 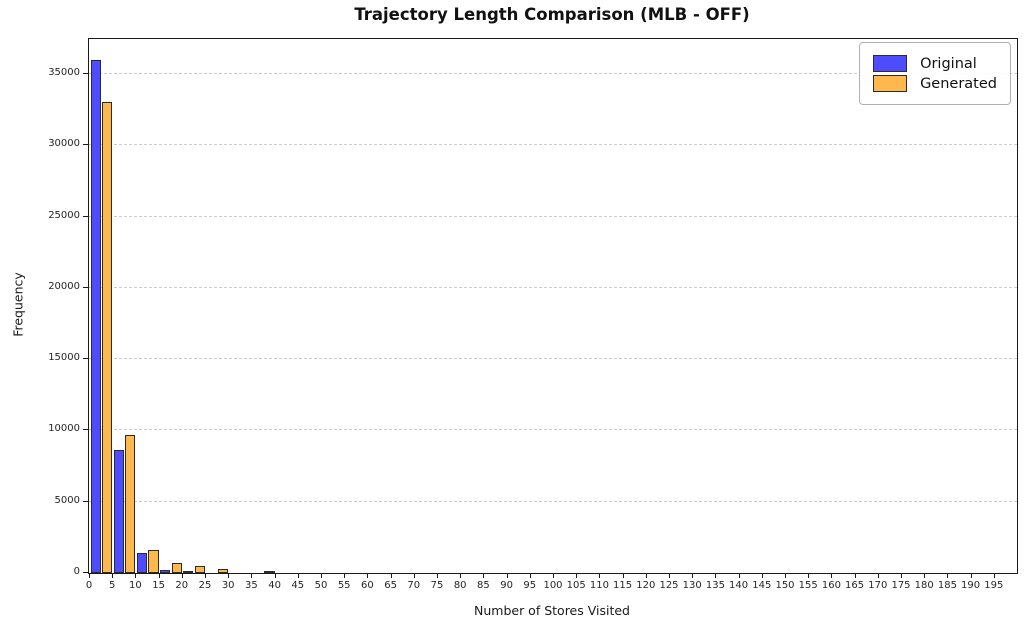 I want to click on legend: Original Generated, so click(x=935, y=73).